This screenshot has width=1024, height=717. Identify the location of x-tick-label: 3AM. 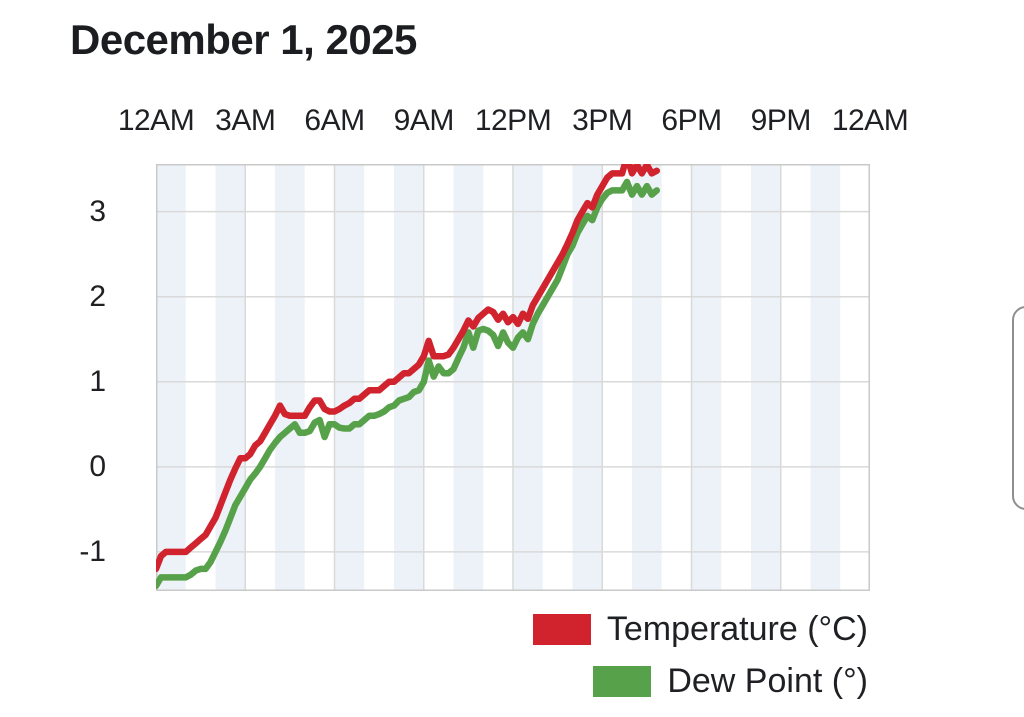
(245, 120).